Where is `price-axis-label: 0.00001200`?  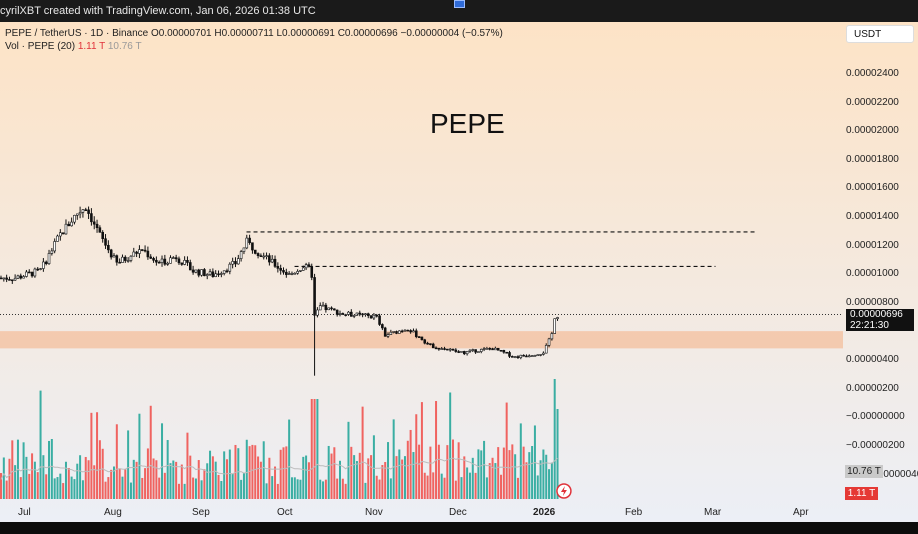 price-axis-label: 0.00001200 is located at coordinates (872, 245).